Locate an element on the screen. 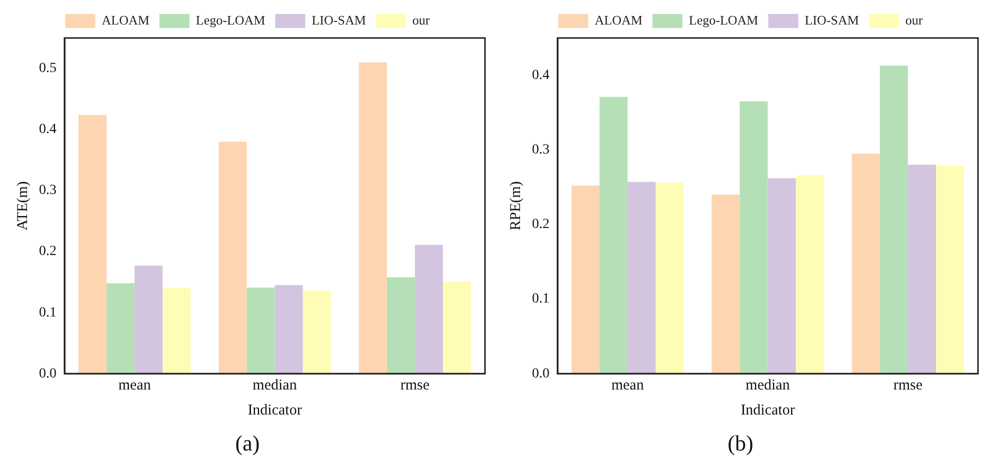 The height and width of the screenshot is (464, 987). text: (a) is located at coordinates (247, 443).